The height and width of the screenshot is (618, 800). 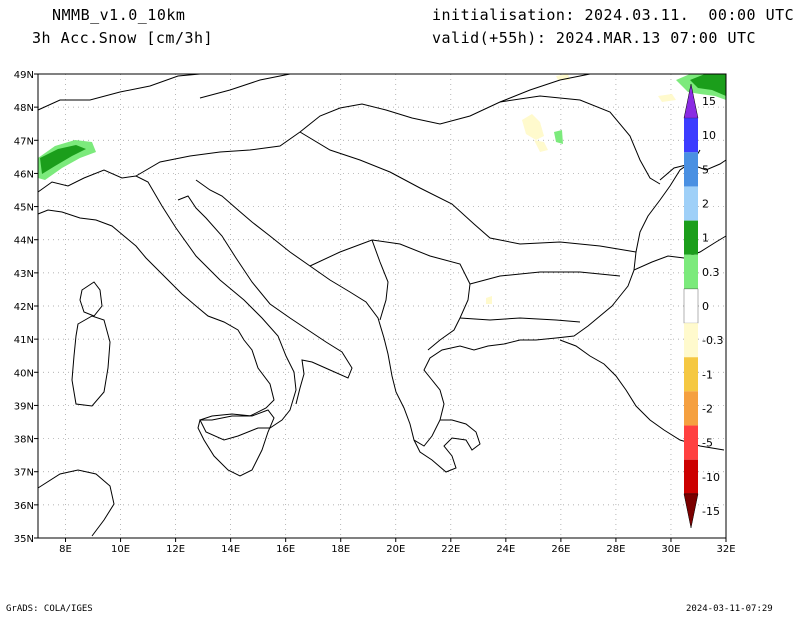 What do you see at coordinates (705, 204) in the screenshot?
I see `colorbar-label: 2` at bounding box center [705, 204].